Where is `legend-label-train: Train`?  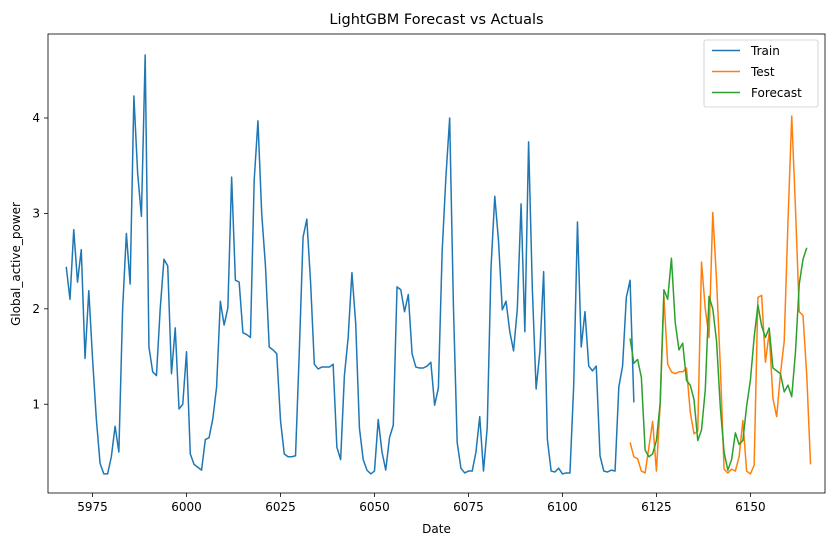 legend-label-train: Train is located at coordinates (765, 51).